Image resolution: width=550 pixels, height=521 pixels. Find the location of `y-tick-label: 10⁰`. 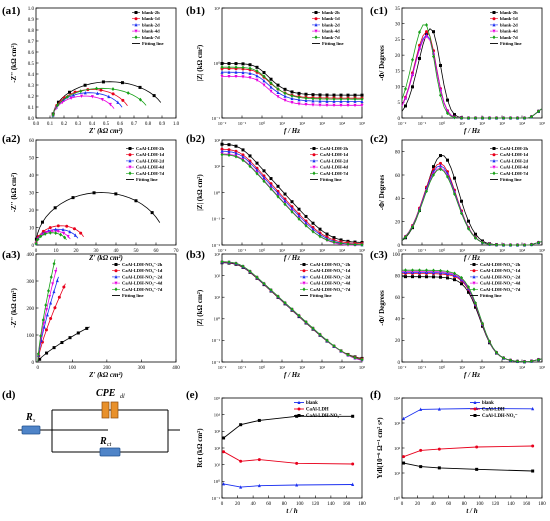

y-tick-label: 10⁰ is located at coordinates (217, 192).